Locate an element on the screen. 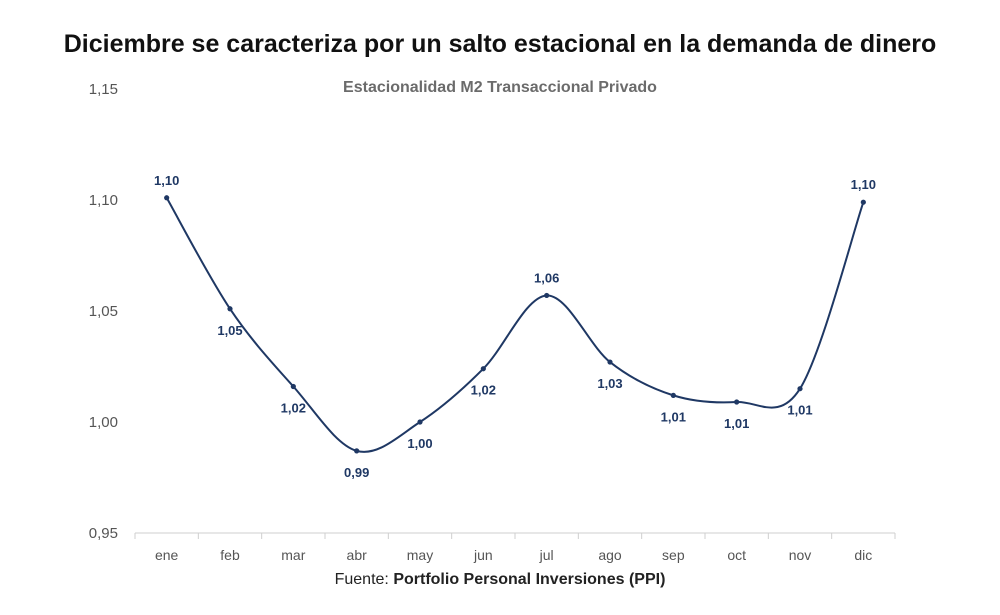 This screenshot has width=1000, height=615. y-tick-label: 1,00 is located at coordinates (103, 422).